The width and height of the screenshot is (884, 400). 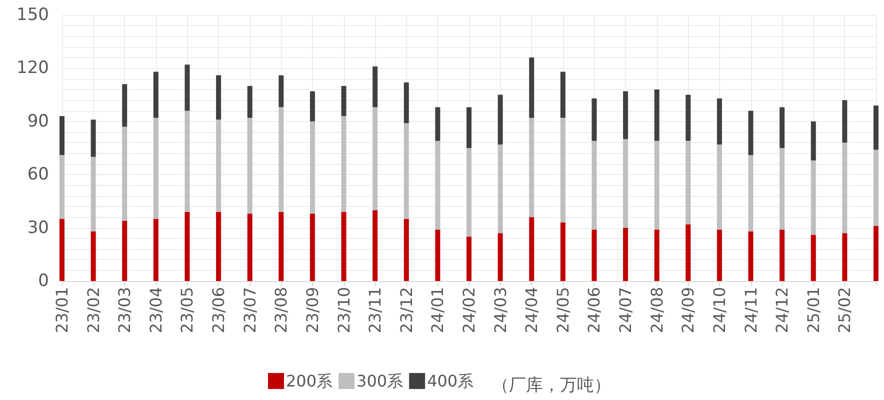 I want to click on x-tick-label: 25/01, so click(x=813, y=310).